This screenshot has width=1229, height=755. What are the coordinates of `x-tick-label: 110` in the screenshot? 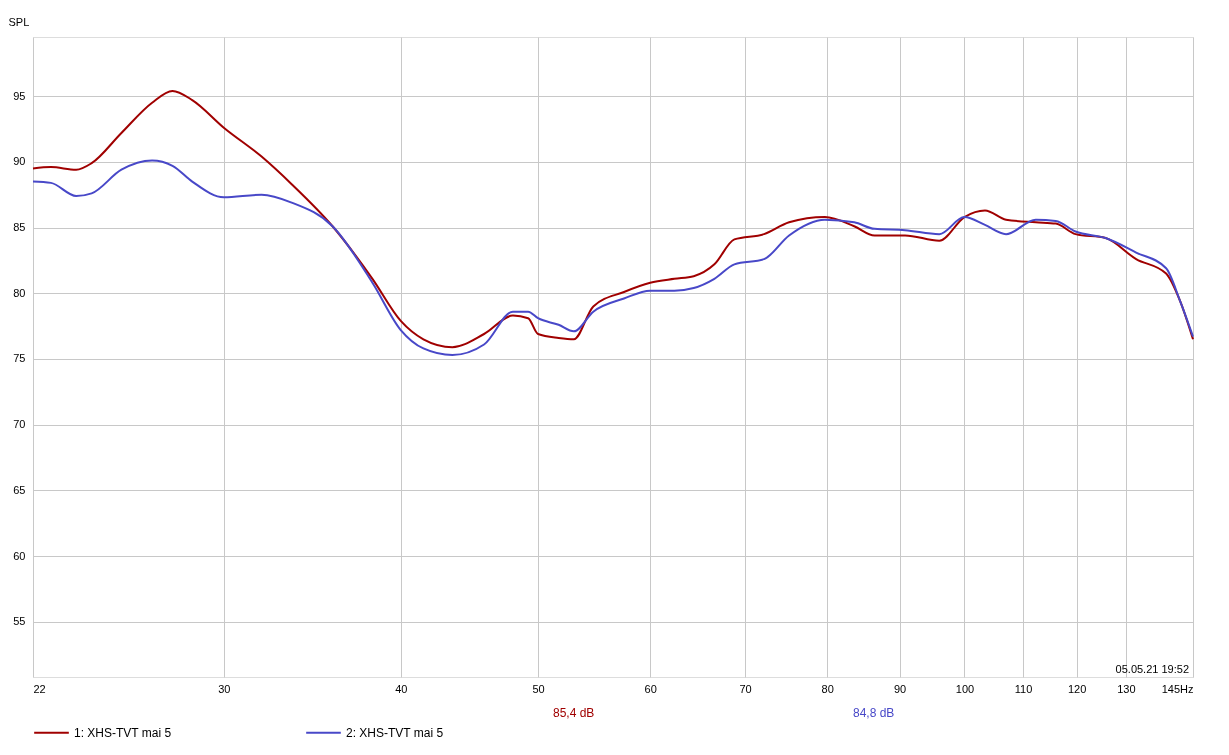 It's located at (1023, 688).